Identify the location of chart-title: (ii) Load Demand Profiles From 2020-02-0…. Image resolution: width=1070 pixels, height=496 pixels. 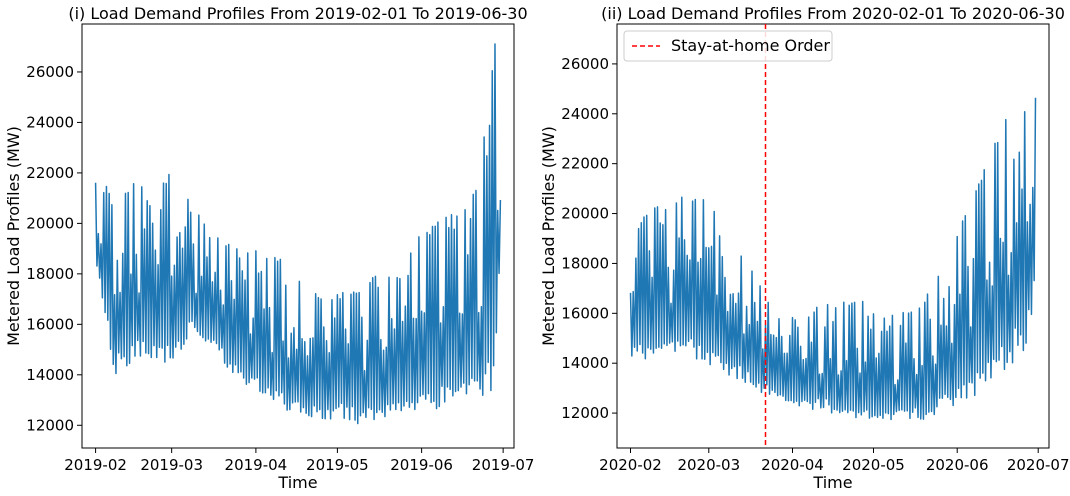
(833, 13).